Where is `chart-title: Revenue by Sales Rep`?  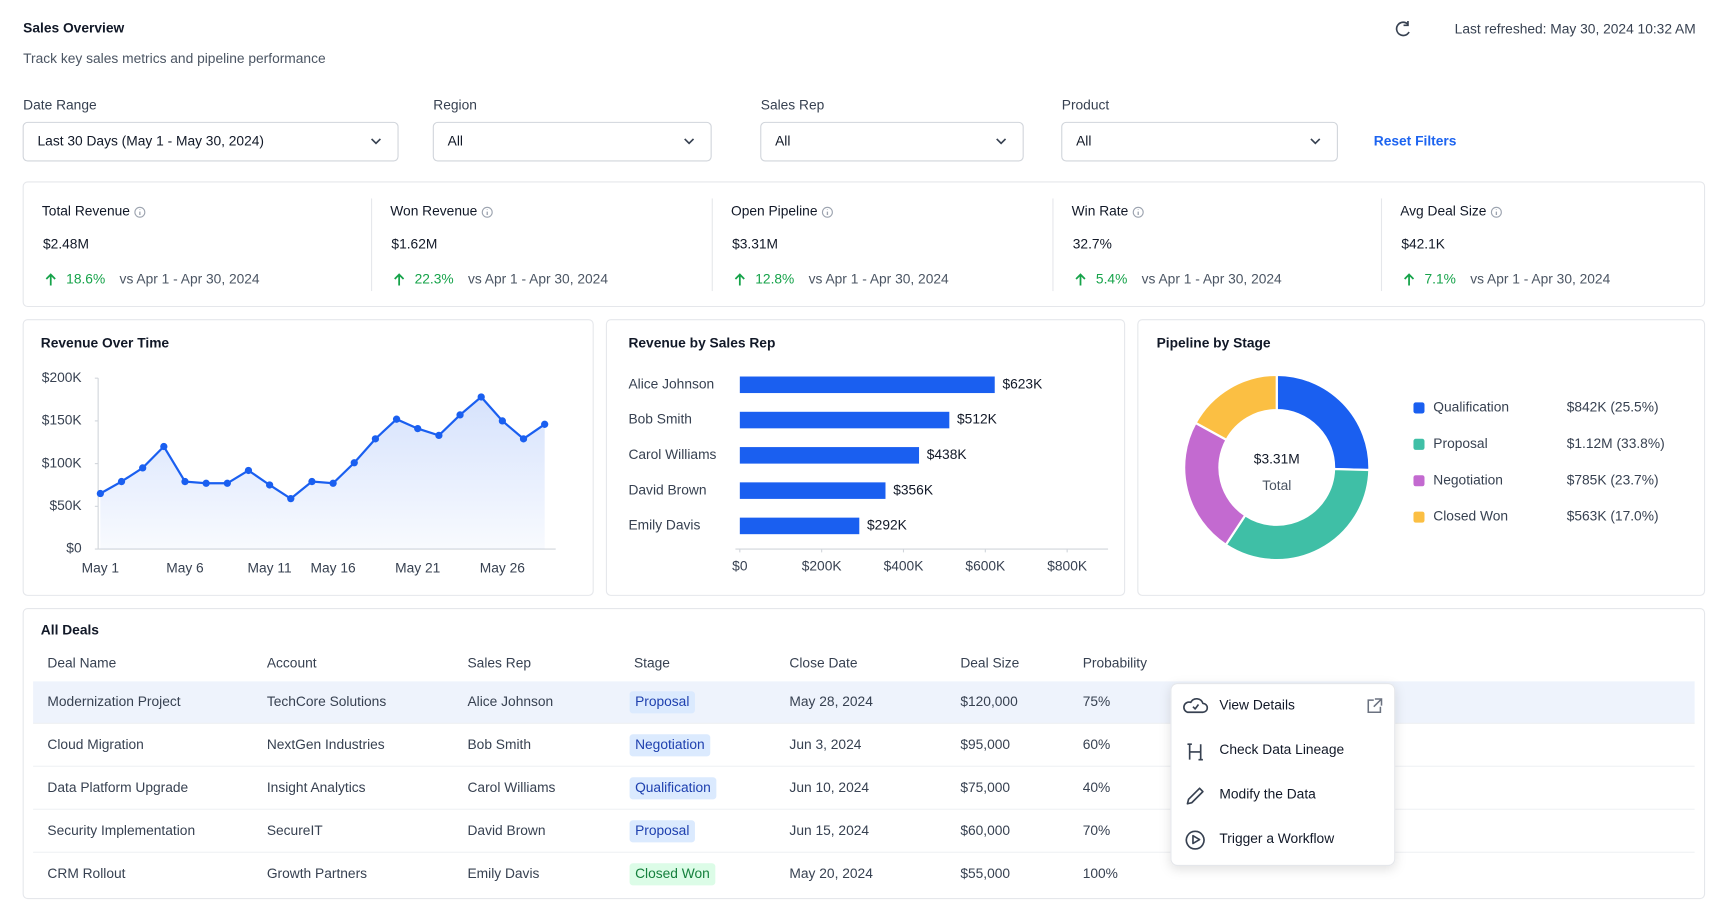 chart-title: Revenue by Sales Rep is located at coordinates (701, 343).